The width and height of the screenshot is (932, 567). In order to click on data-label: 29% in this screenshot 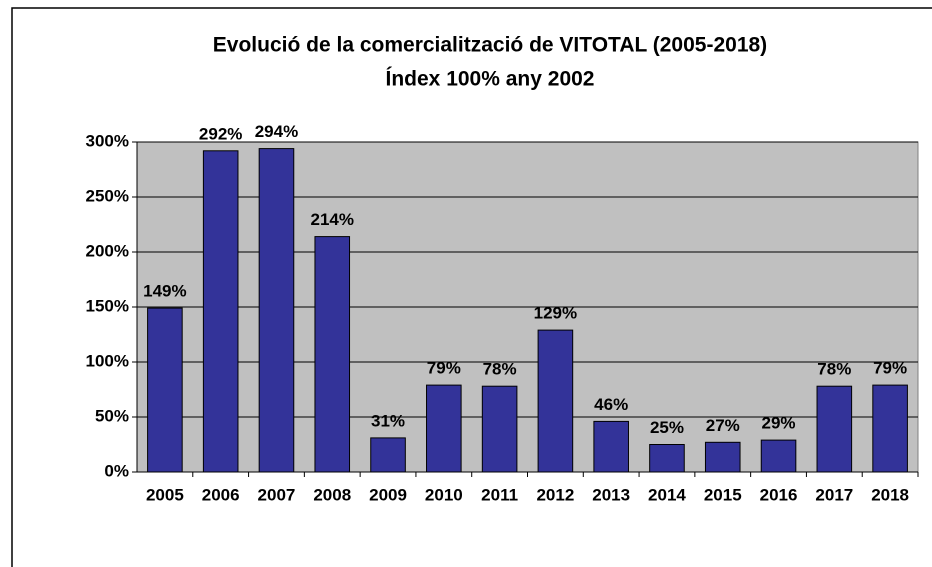, I will do `click(779, 423)`.